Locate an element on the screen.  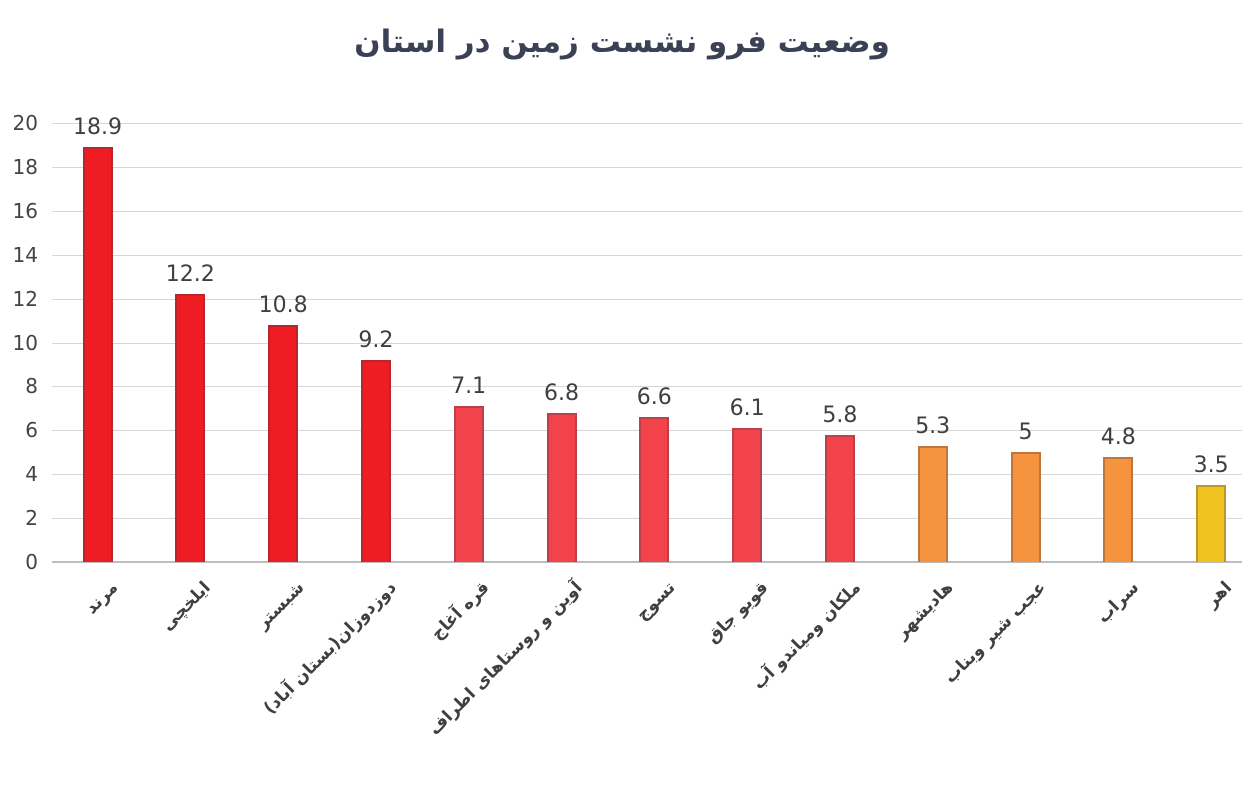
bar-value-label: 9.2 is located at coordinates (376, 341).